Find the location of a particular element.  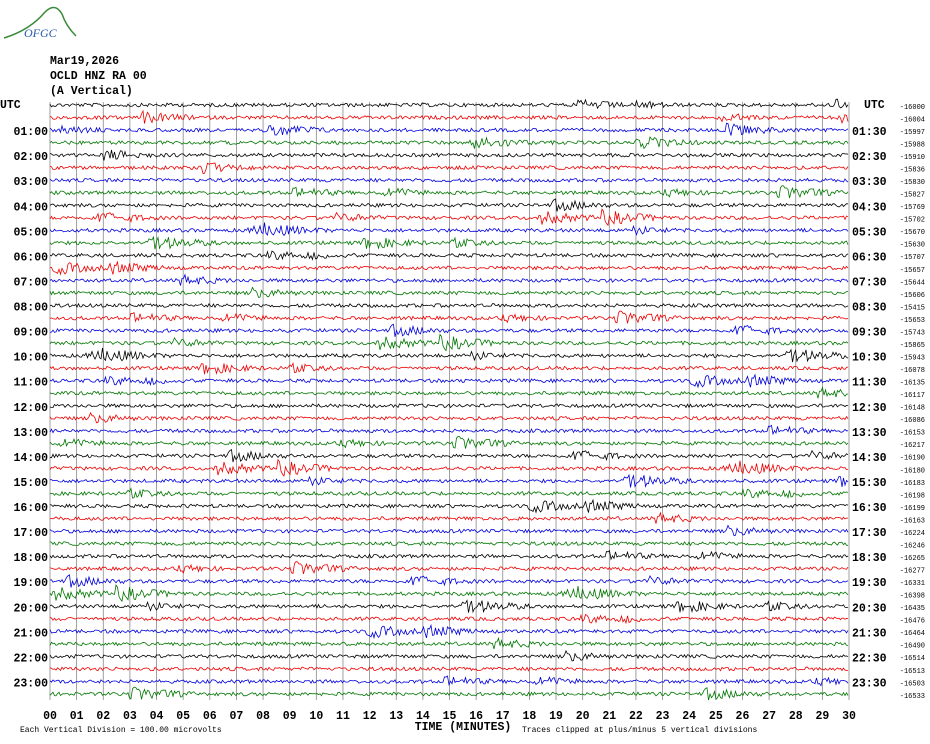

right-value: -16180 is located at coordinates (912, 471).